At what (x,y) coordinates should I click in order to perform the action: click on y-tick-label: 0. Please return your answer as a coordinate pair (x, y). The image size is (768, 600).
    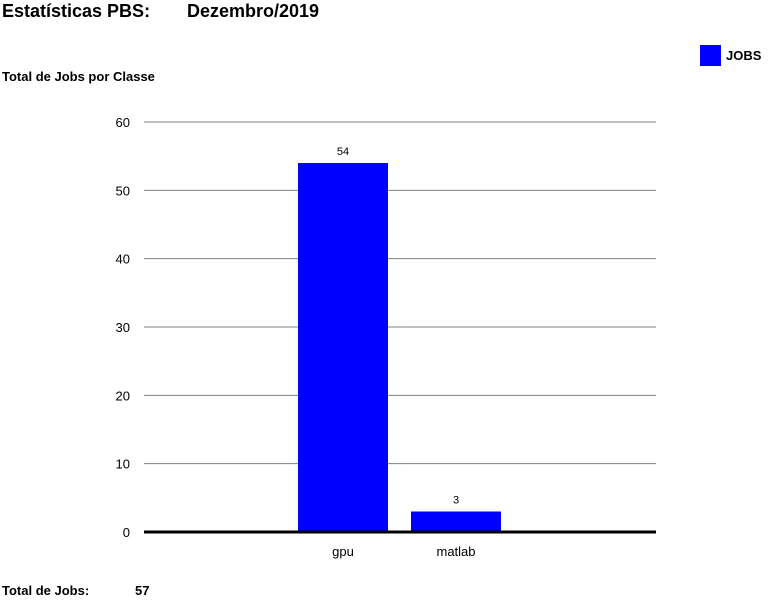
    Looking at the image, I should click on (126, 532).